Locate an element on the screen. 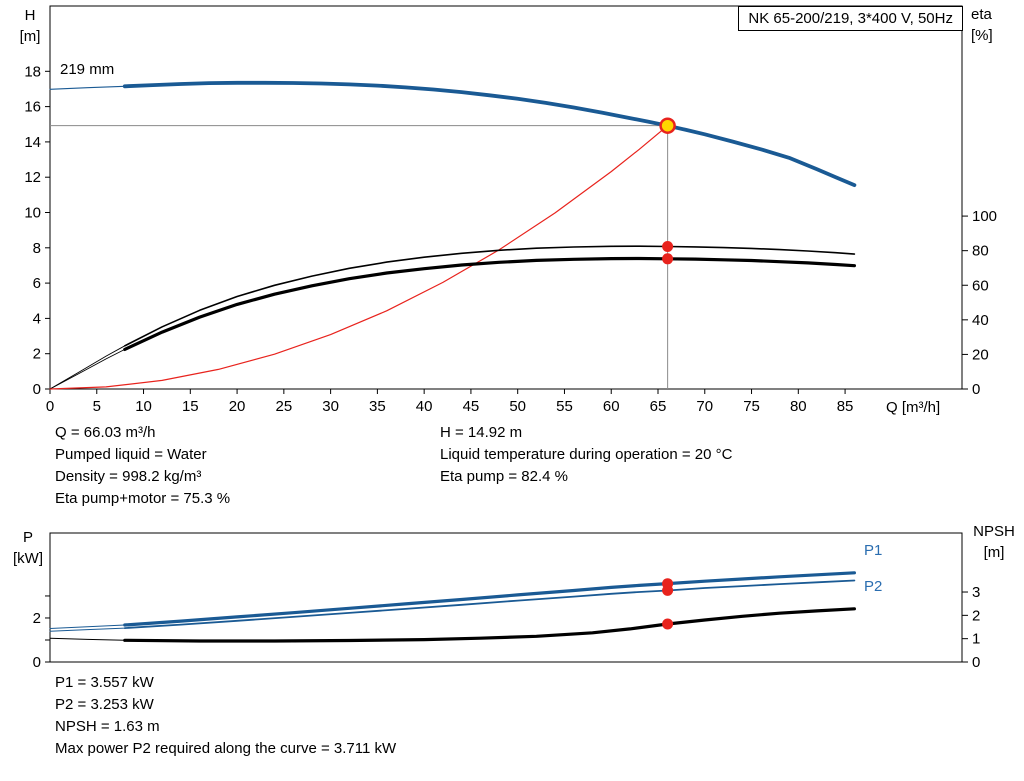 The height and width of the screenshot is (781, 1024). y-left-tick-label: 8 is located at coordinates (37, 248).